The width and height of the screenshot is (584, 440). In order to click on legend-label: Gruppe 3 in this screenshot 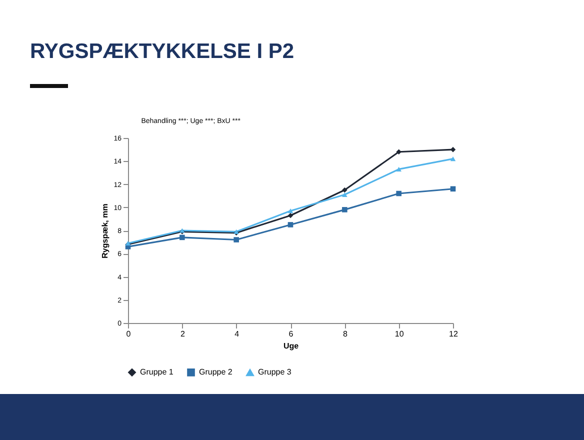, I will do `click(275, 372)`.